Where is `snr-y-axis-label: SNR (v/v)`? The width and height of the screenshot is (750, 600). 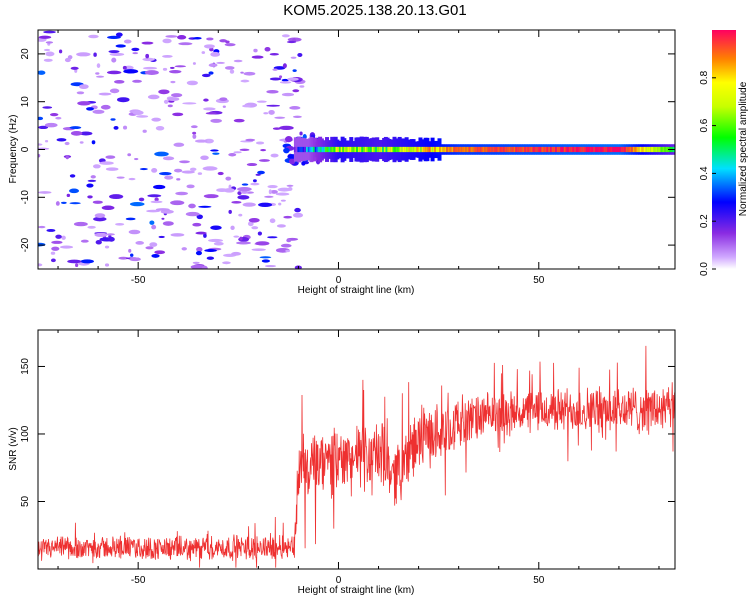 snr-y-axis-label: SNR (v/v) is located at coordinates (13, 448).